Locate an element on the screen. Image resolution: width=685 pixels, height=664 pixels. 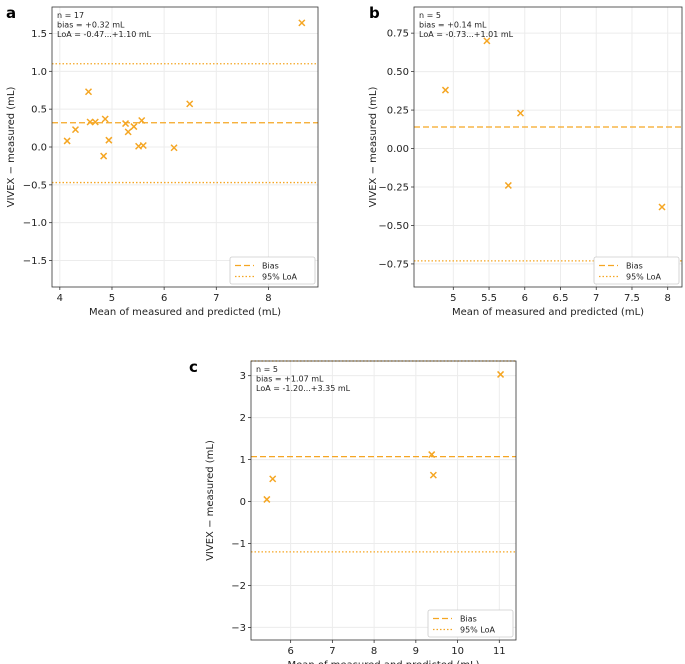
y-tick-label: 0.00 is located at coordinates (398, 149).